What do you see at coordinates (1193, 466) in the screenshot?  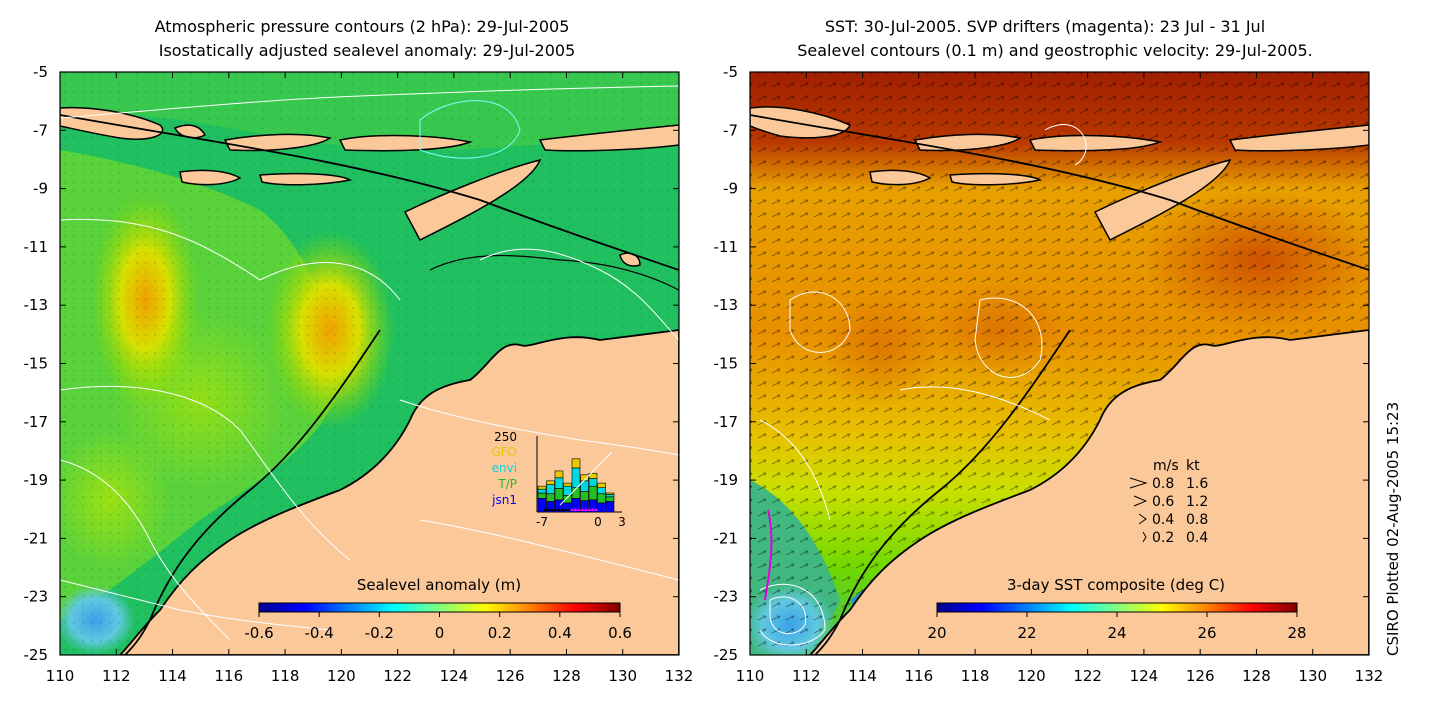 I see `velocity-legend-kt-header: kt` at bounding box center [1193, 466].